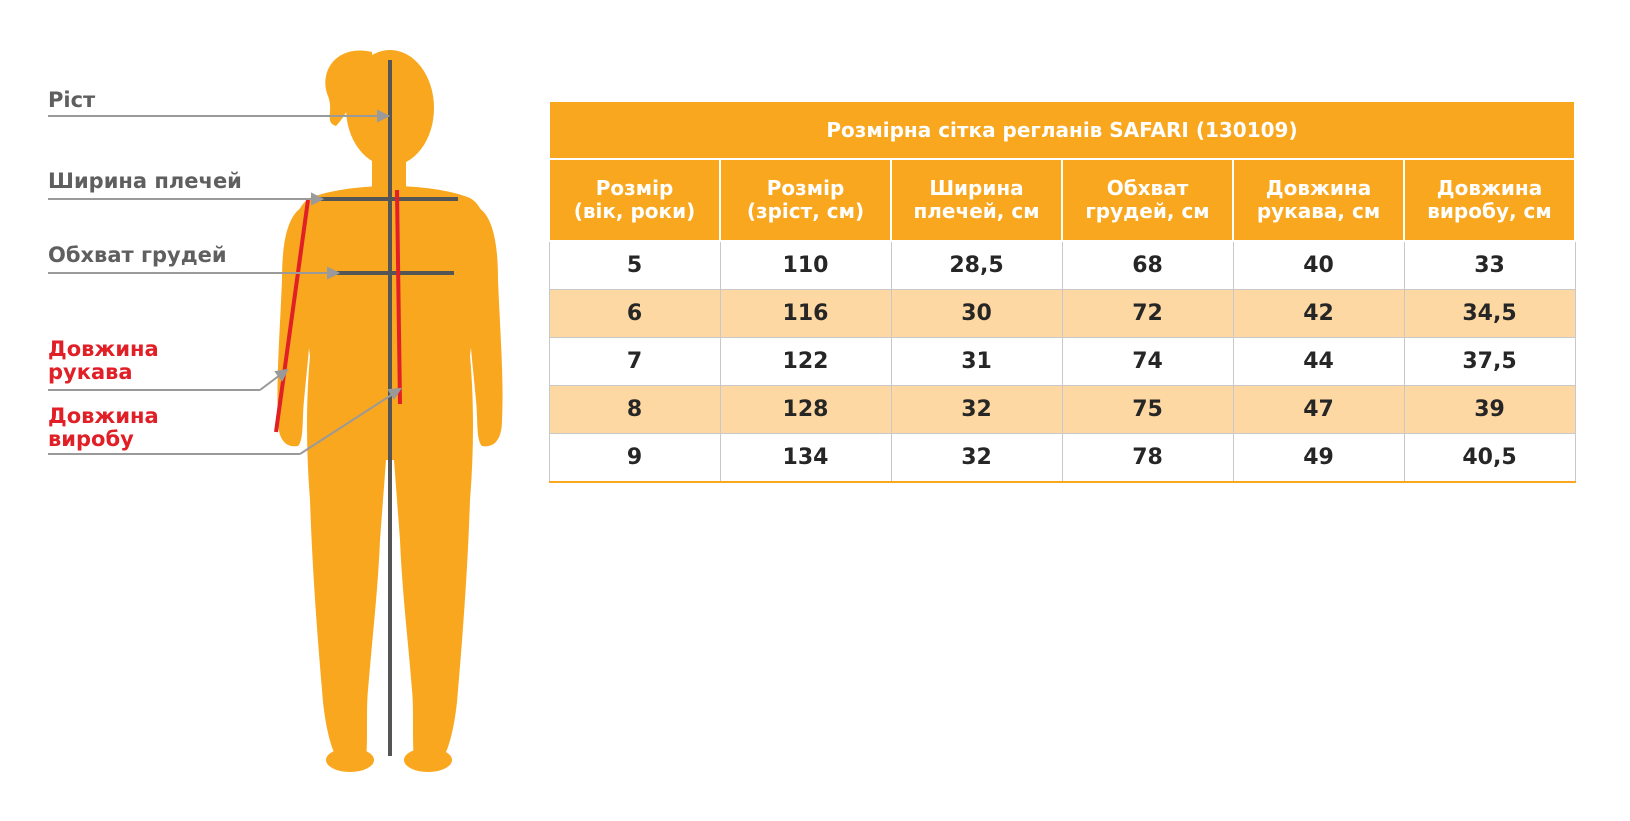  Describe the element at coordinates (805, 458) in the screenshot. I see `table-cell: 134` at that location.